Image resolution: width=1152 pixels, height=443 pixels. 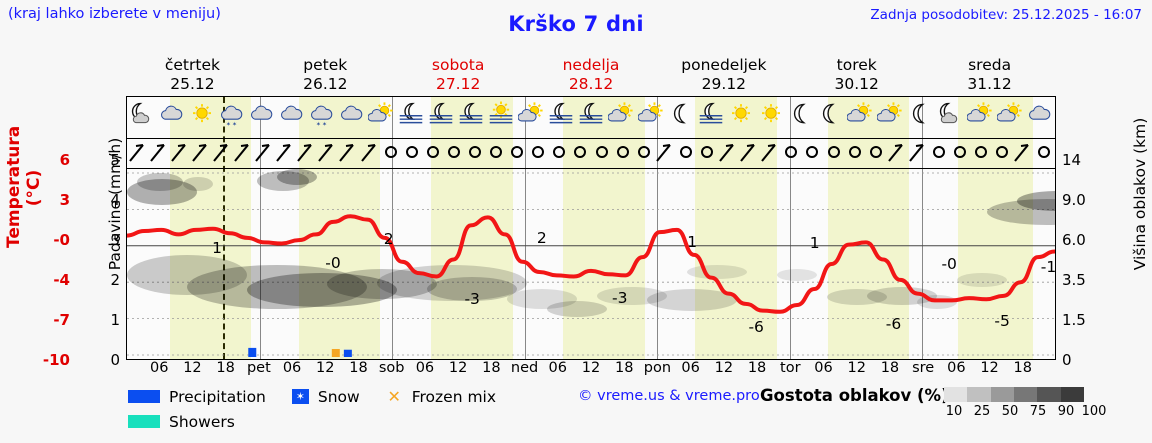 I want to click on cloud-height-tick-1: 9.0, so click(x=1074, y=200).